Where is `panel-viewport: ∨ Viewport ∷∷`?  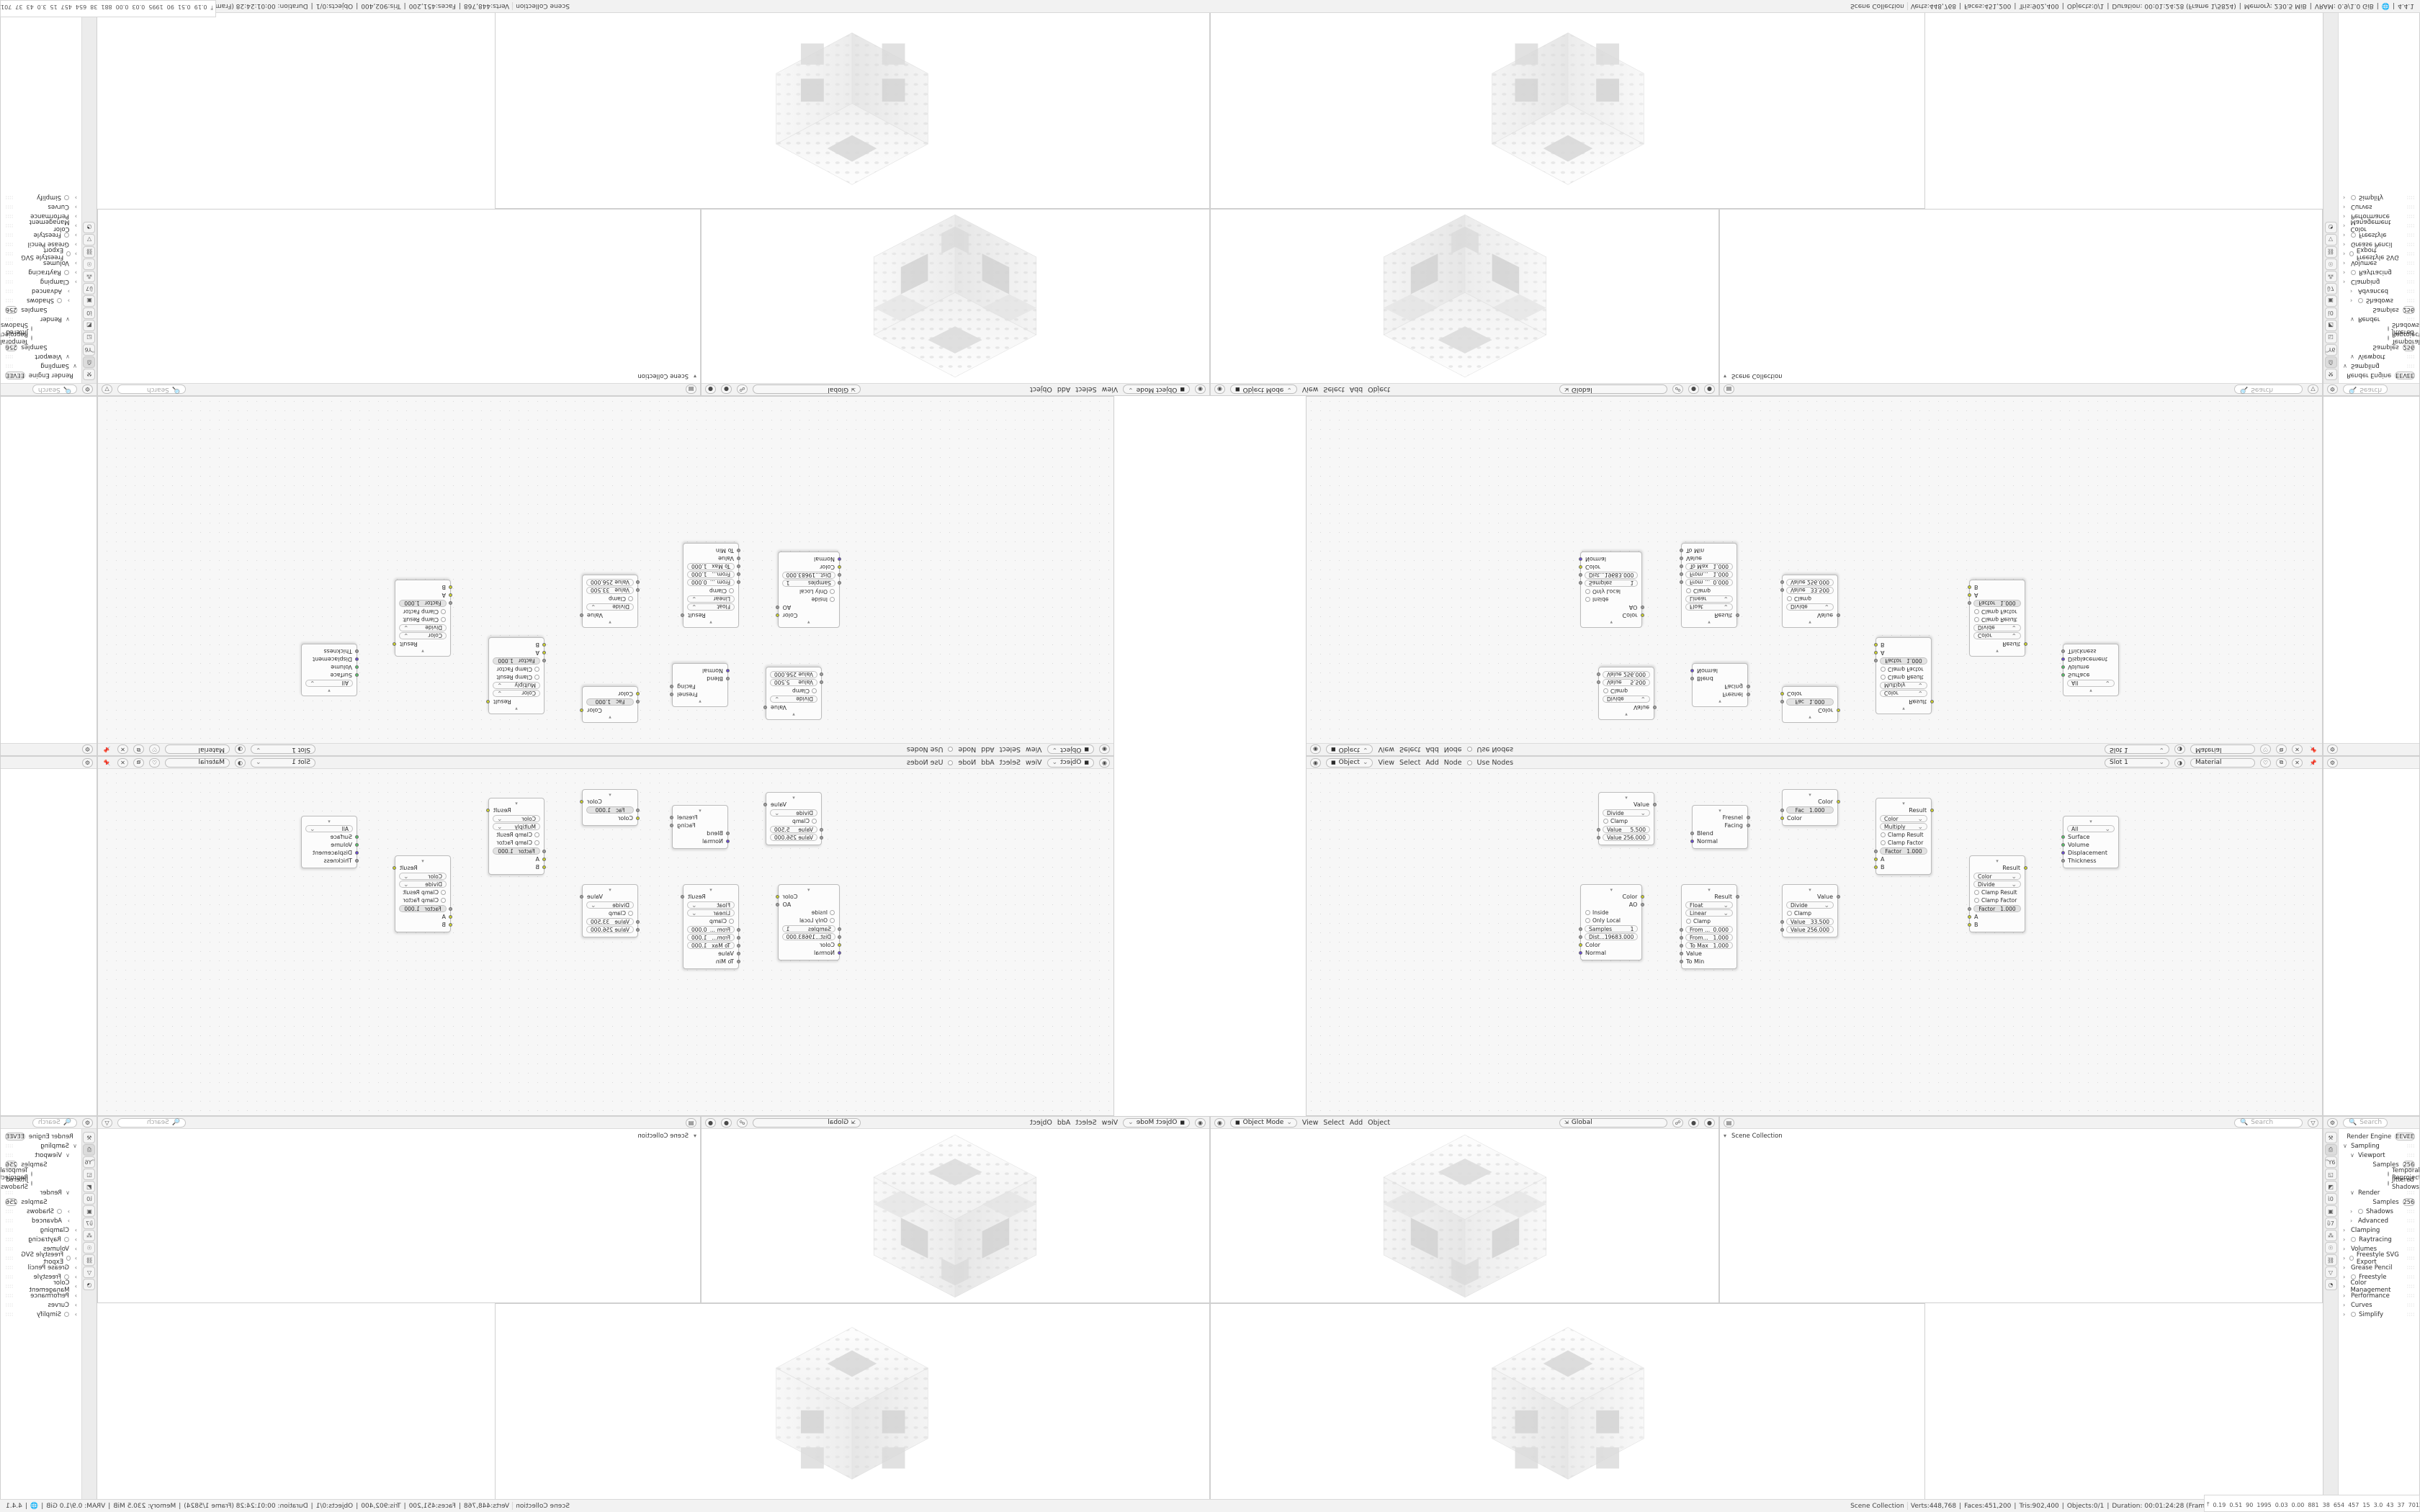
panel-viewport: ∨ Viewport ∷∷ is located at coordinates (2379, 356).